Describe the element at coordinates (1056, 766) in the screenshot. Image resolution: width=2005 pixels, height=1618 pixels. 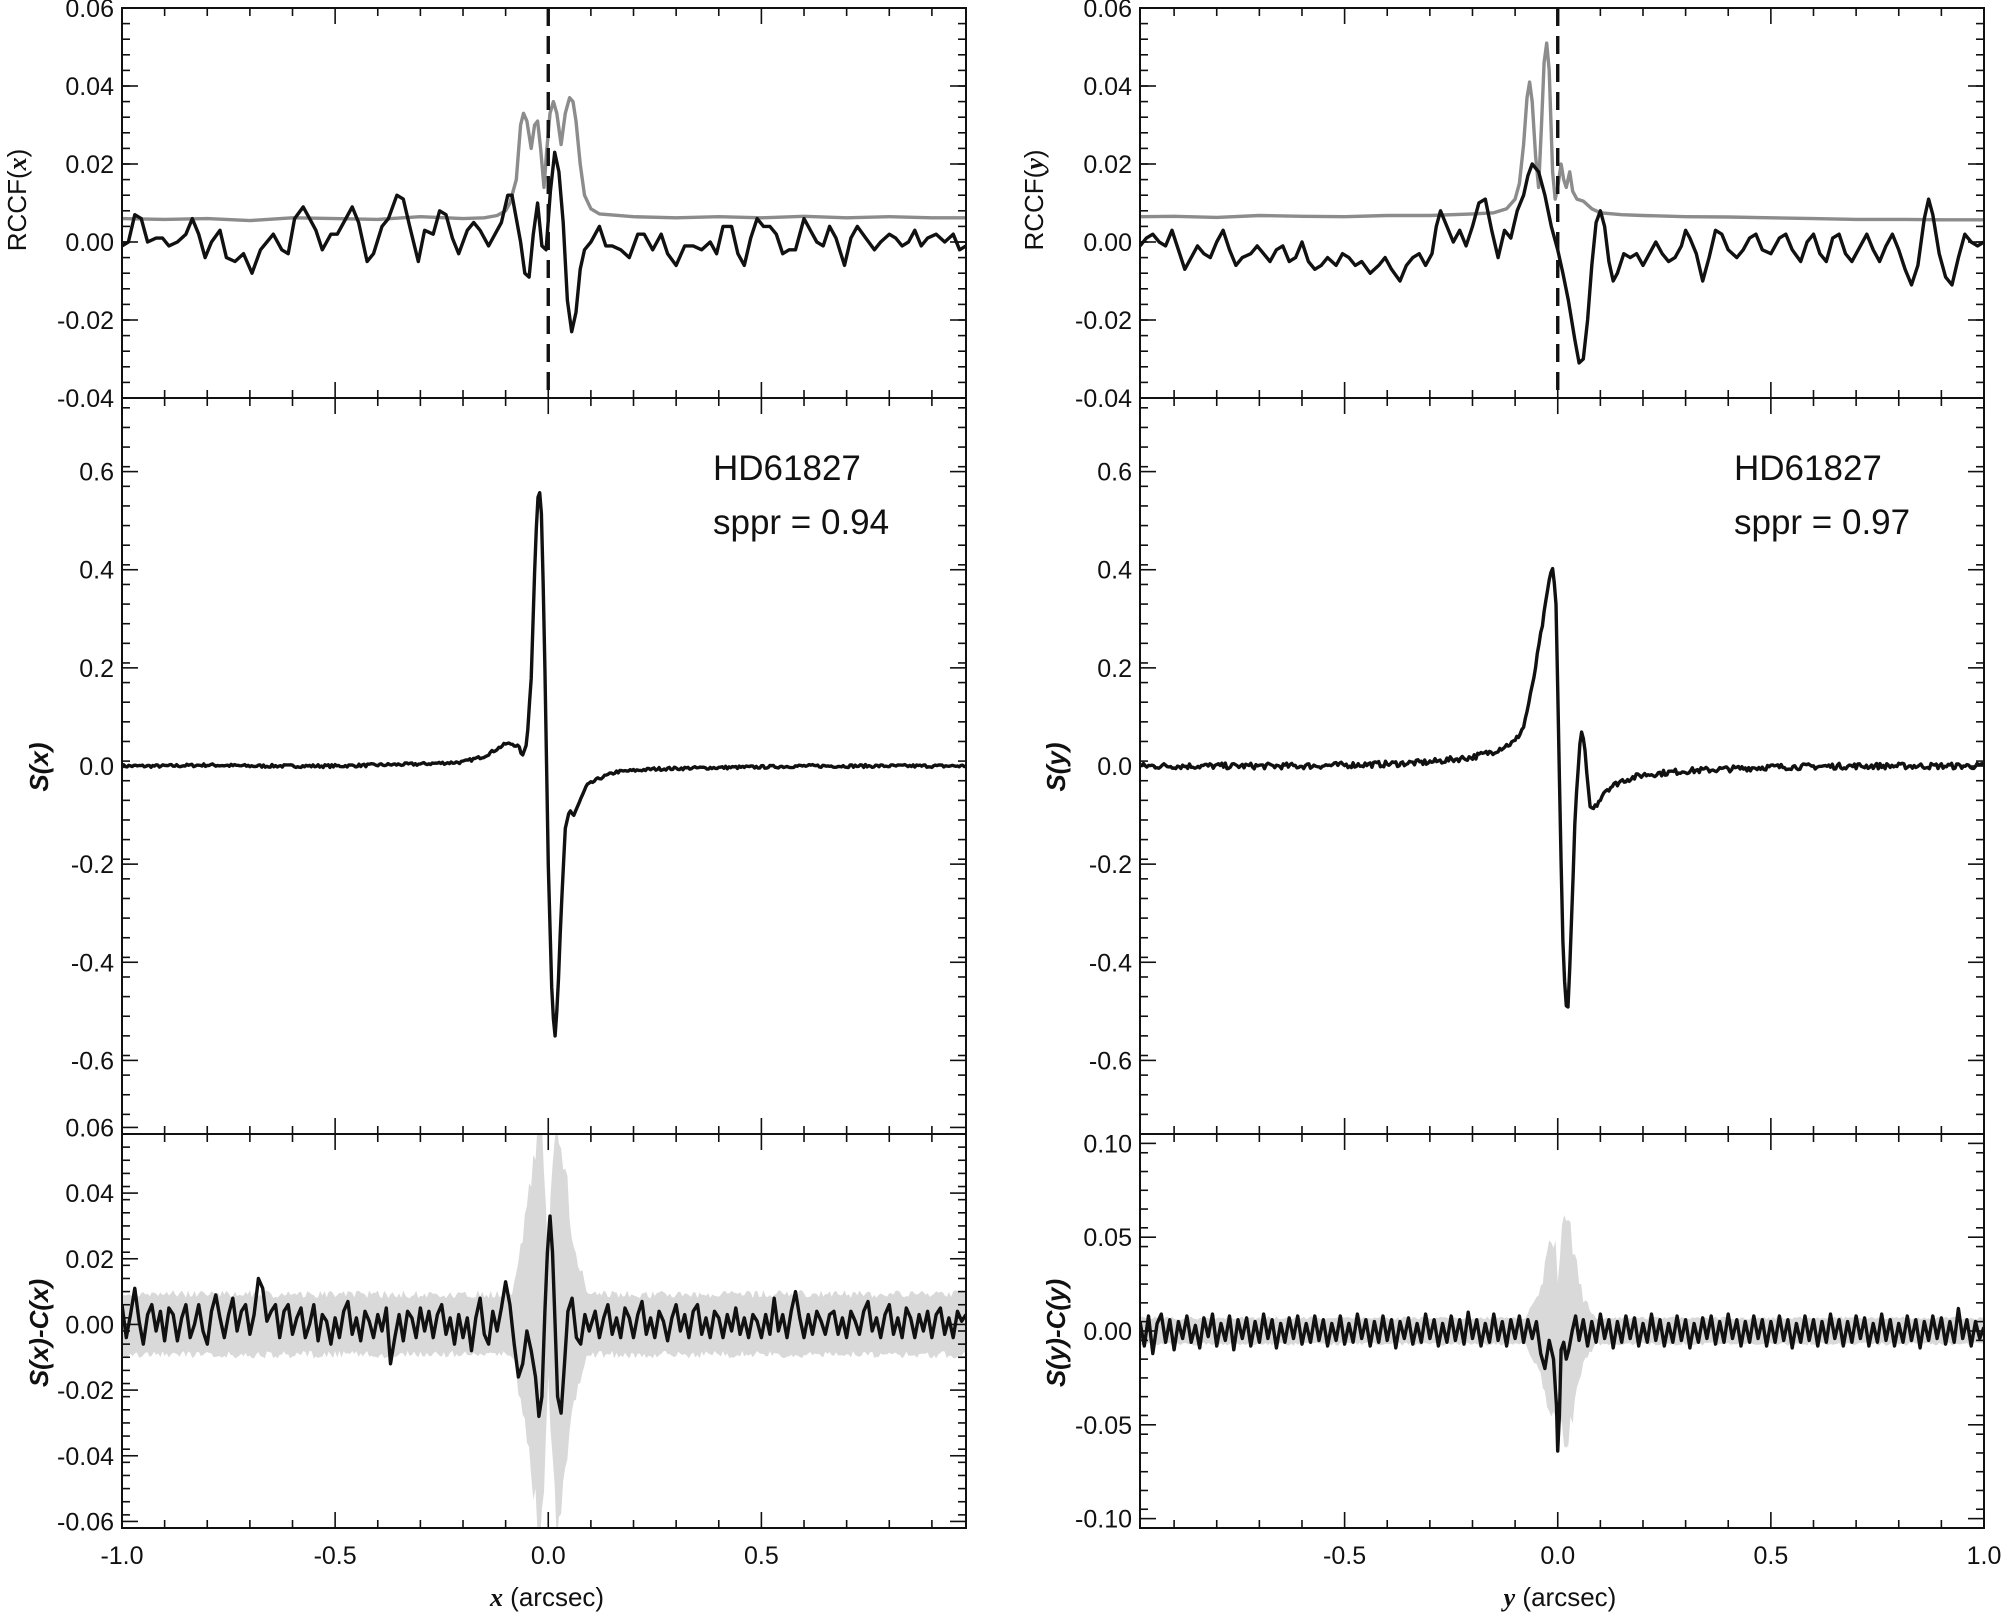
I see `ylabel-s-y: S(y)` at that location.